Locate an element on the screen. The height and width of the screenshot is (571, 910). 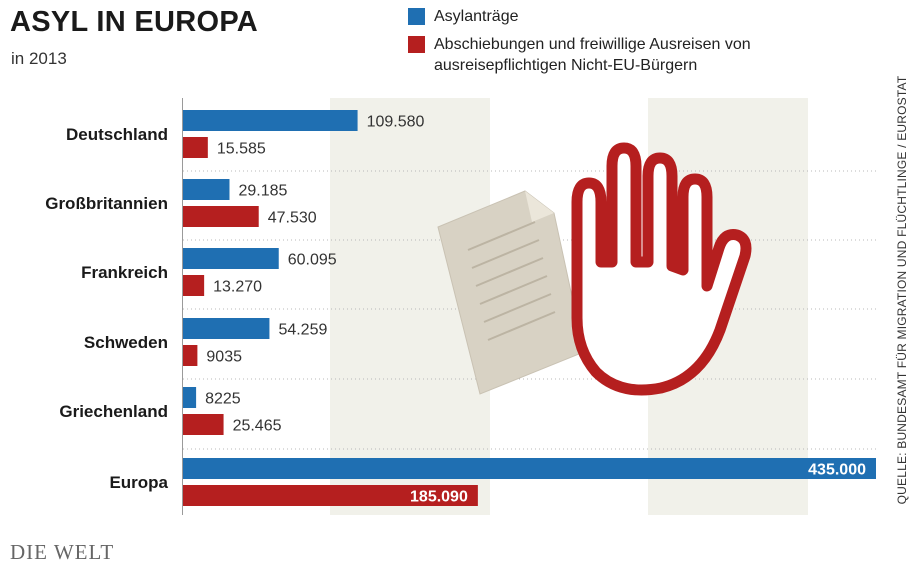
category-label: Europa is located at coordinates (138, 482).